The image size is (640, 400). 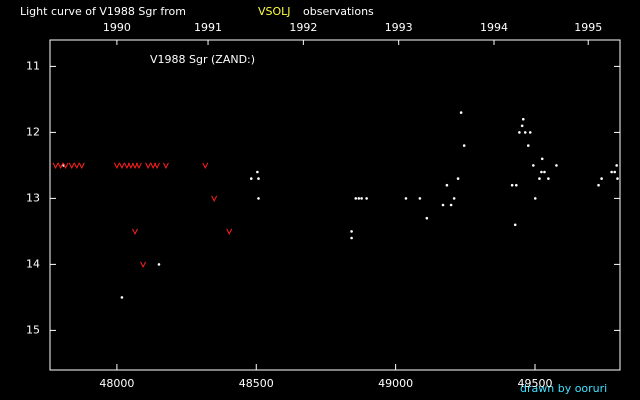 I want to click on y-tick-label: 11, so click(x=33, y=65).